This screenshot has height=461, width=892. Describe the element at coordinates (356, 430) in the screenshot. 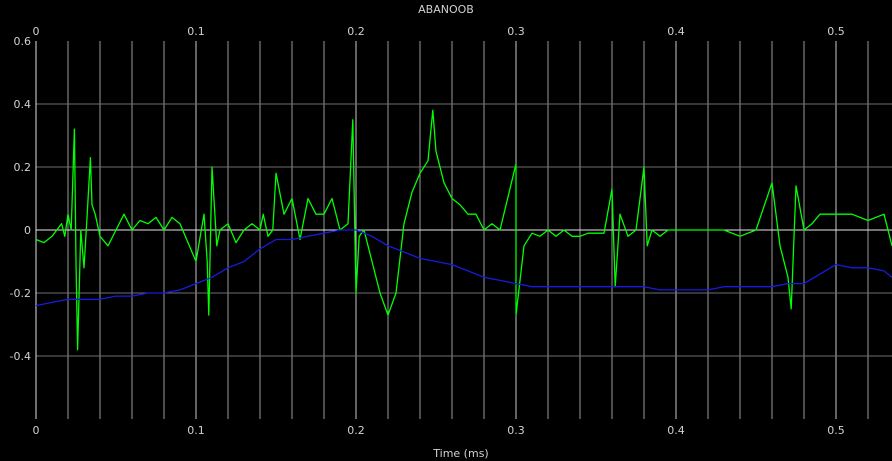

I see `bottom-x-tick-label: 0.2` at that location.